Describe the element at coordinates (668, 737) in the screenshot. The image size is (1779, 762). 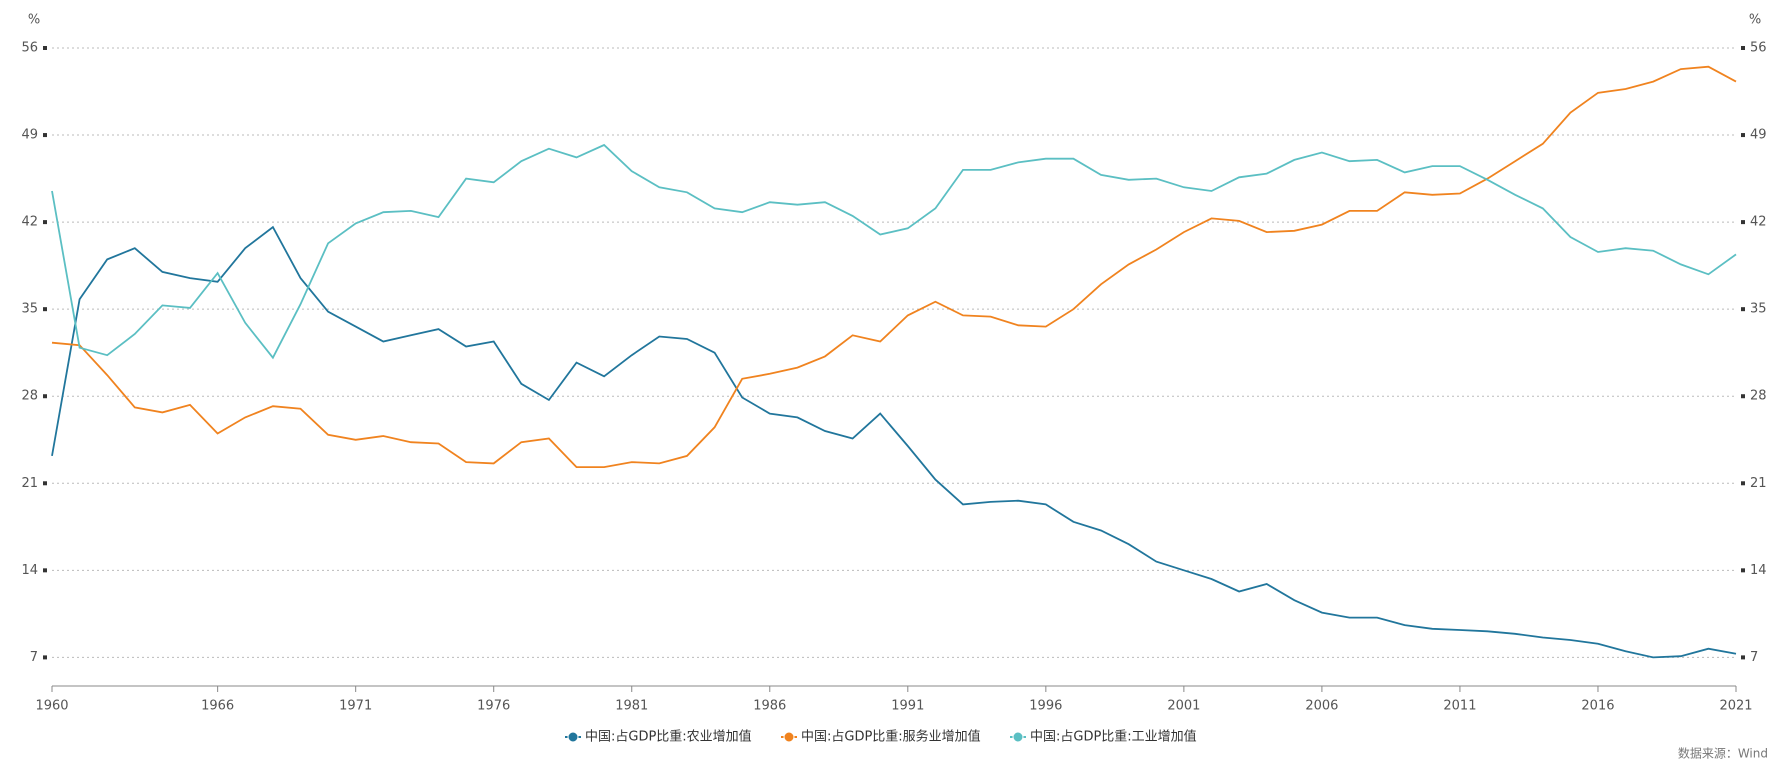
I see `legend-label: 中国:占GDP比重:农业增加值` at that location.